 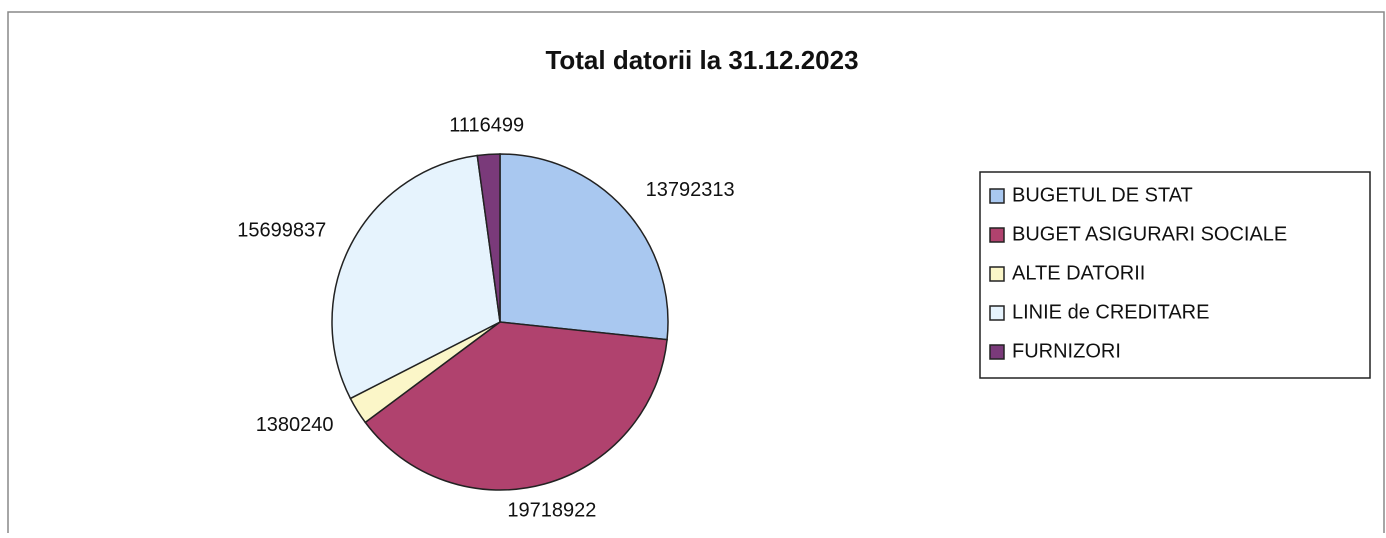 What do you see at coordinates (1102, 195) in the screenshot?
I see `legend-label: BUGETUL DE STAT` at bounding box center [1102, 195].